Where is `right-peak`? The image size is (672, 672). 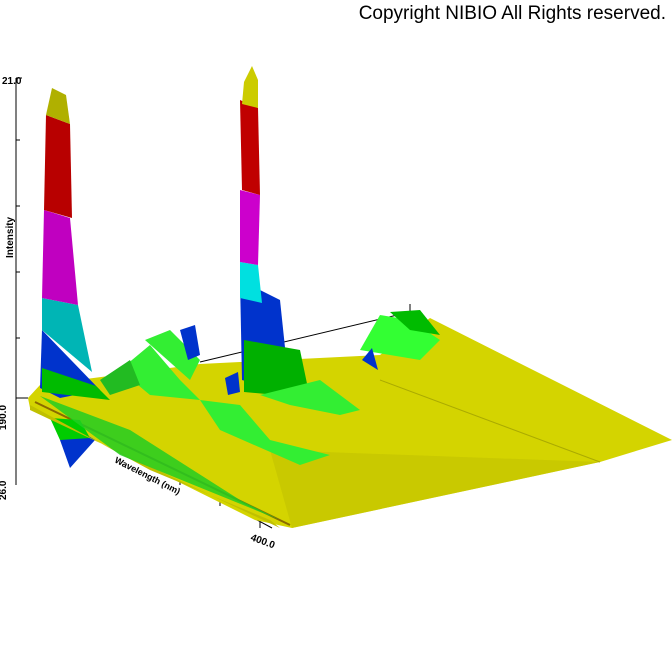 right-peak is located at coordinates (275, 232).